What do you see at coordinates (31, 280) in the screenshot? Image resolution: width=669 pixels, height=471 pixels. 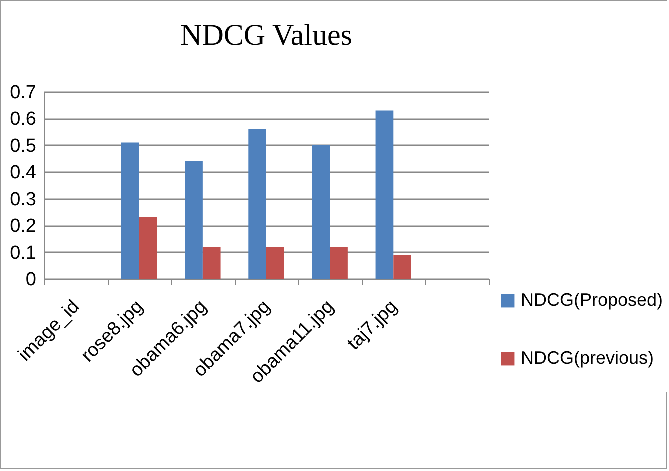 I see `y-tick-label: 0` at bounding box center [31, 280].